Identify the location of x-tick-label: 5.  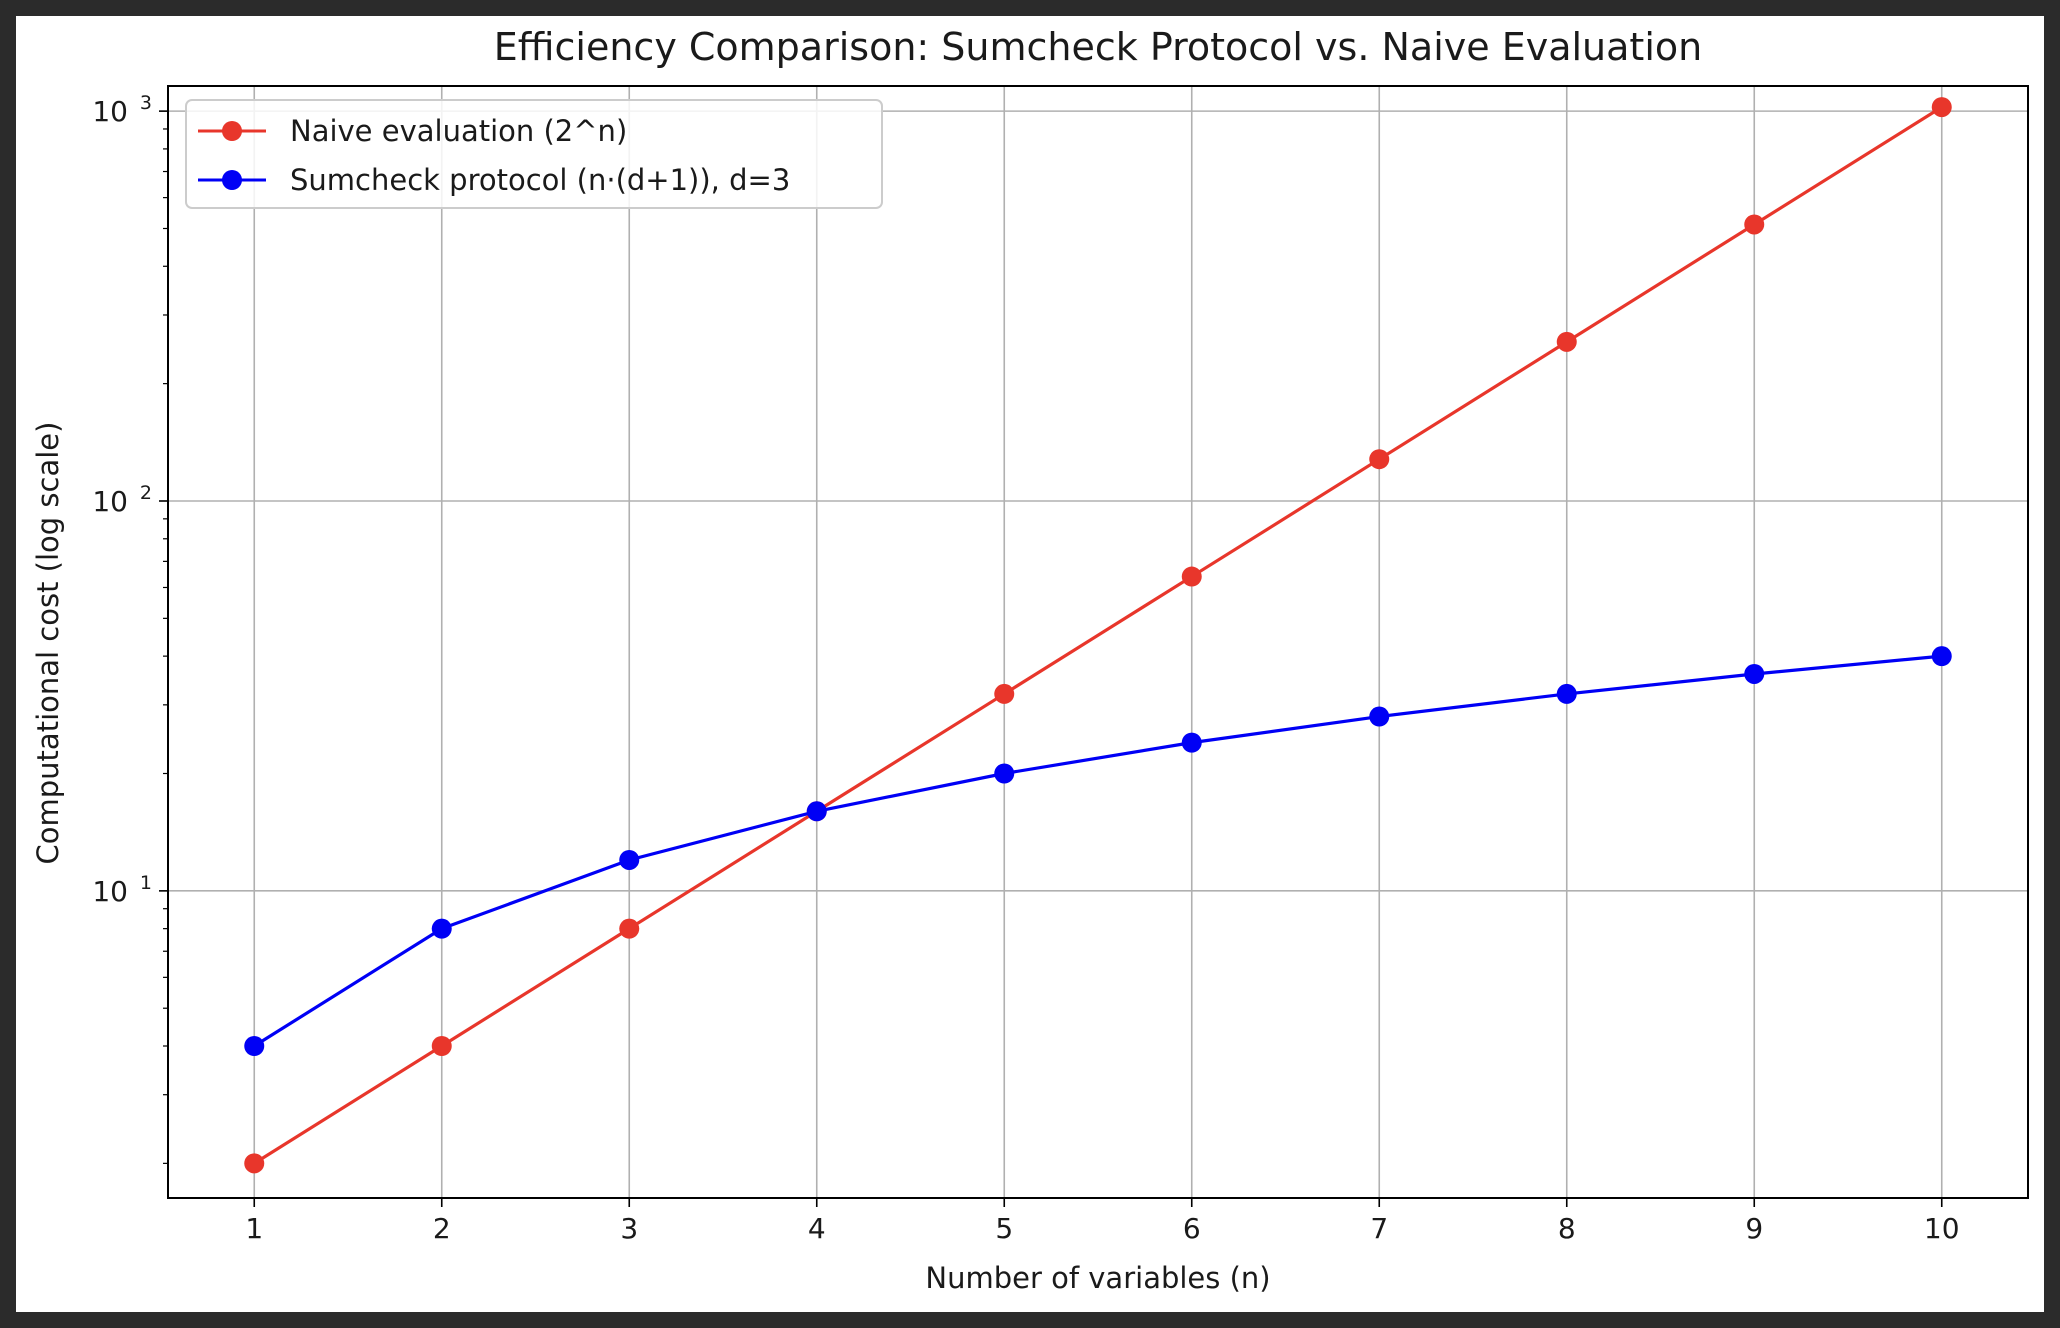
(1004, 1228).